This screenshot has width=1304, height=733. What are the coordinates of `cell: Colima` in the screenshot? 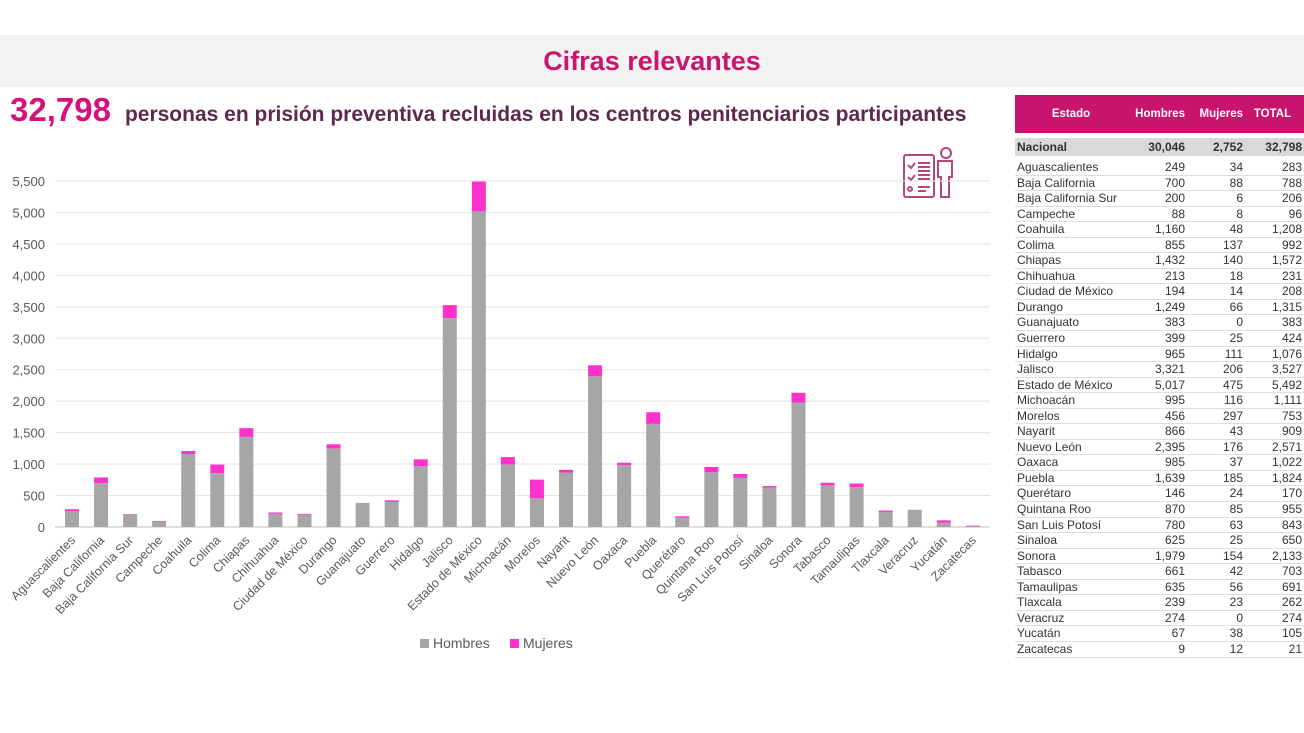 It's located at (1036, 244).